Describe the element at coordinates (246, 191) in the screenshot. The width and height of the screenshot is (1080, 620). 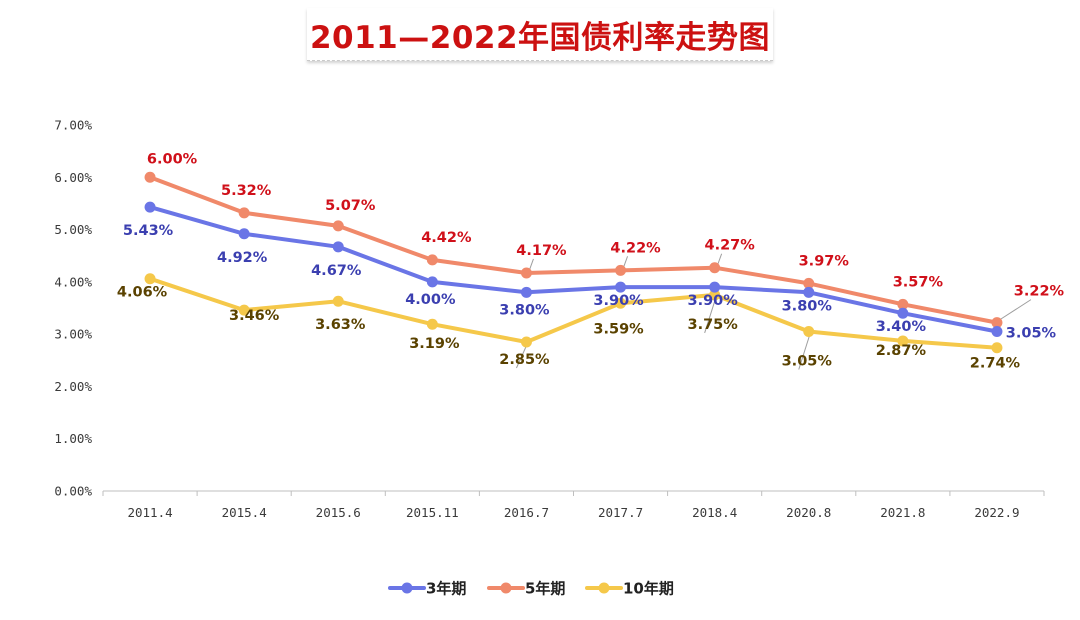
I see `data-label: 5.32%` at that location.